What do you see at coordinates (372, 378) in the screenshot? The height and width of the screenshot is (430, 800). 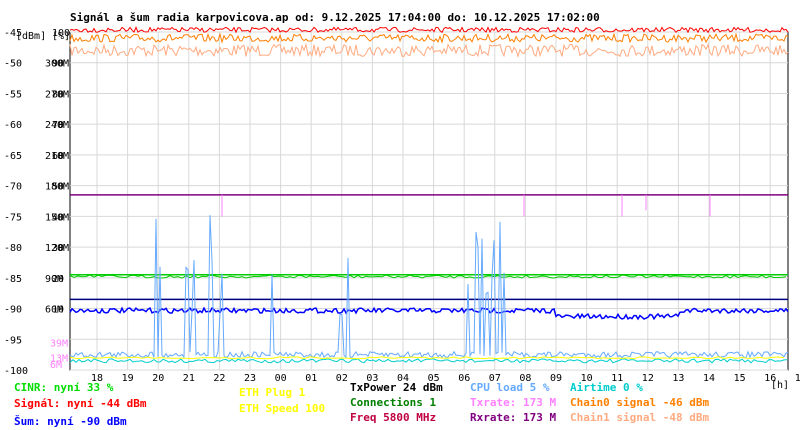 I see `hour-tick-label: 03` at bounding box center [372, 378].